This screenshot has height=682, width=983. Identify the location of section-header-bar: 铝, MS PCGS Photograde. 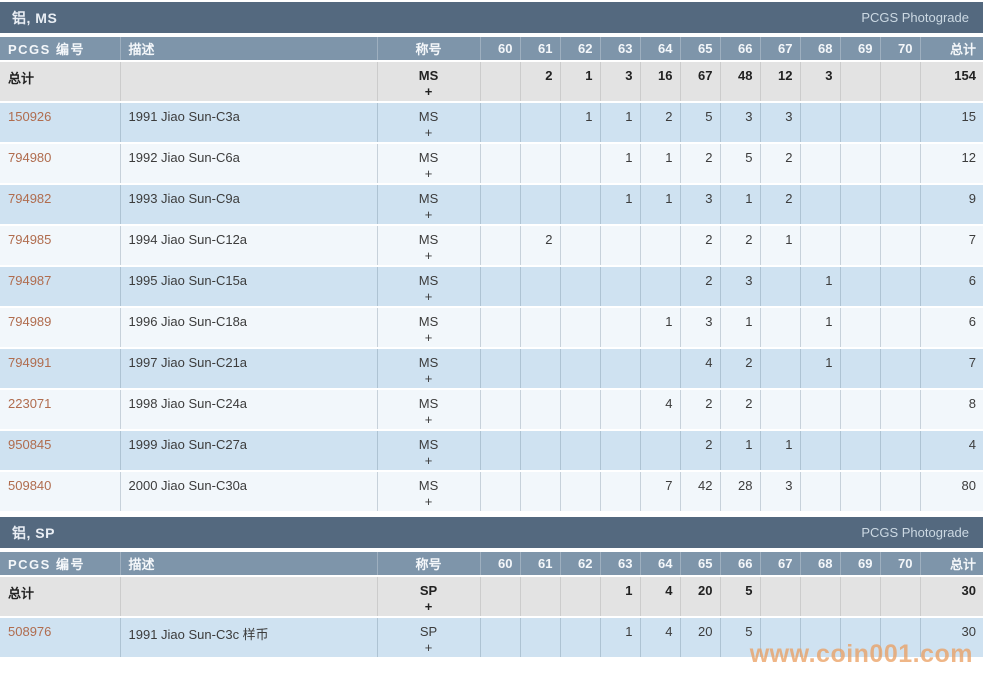
(491, 17).